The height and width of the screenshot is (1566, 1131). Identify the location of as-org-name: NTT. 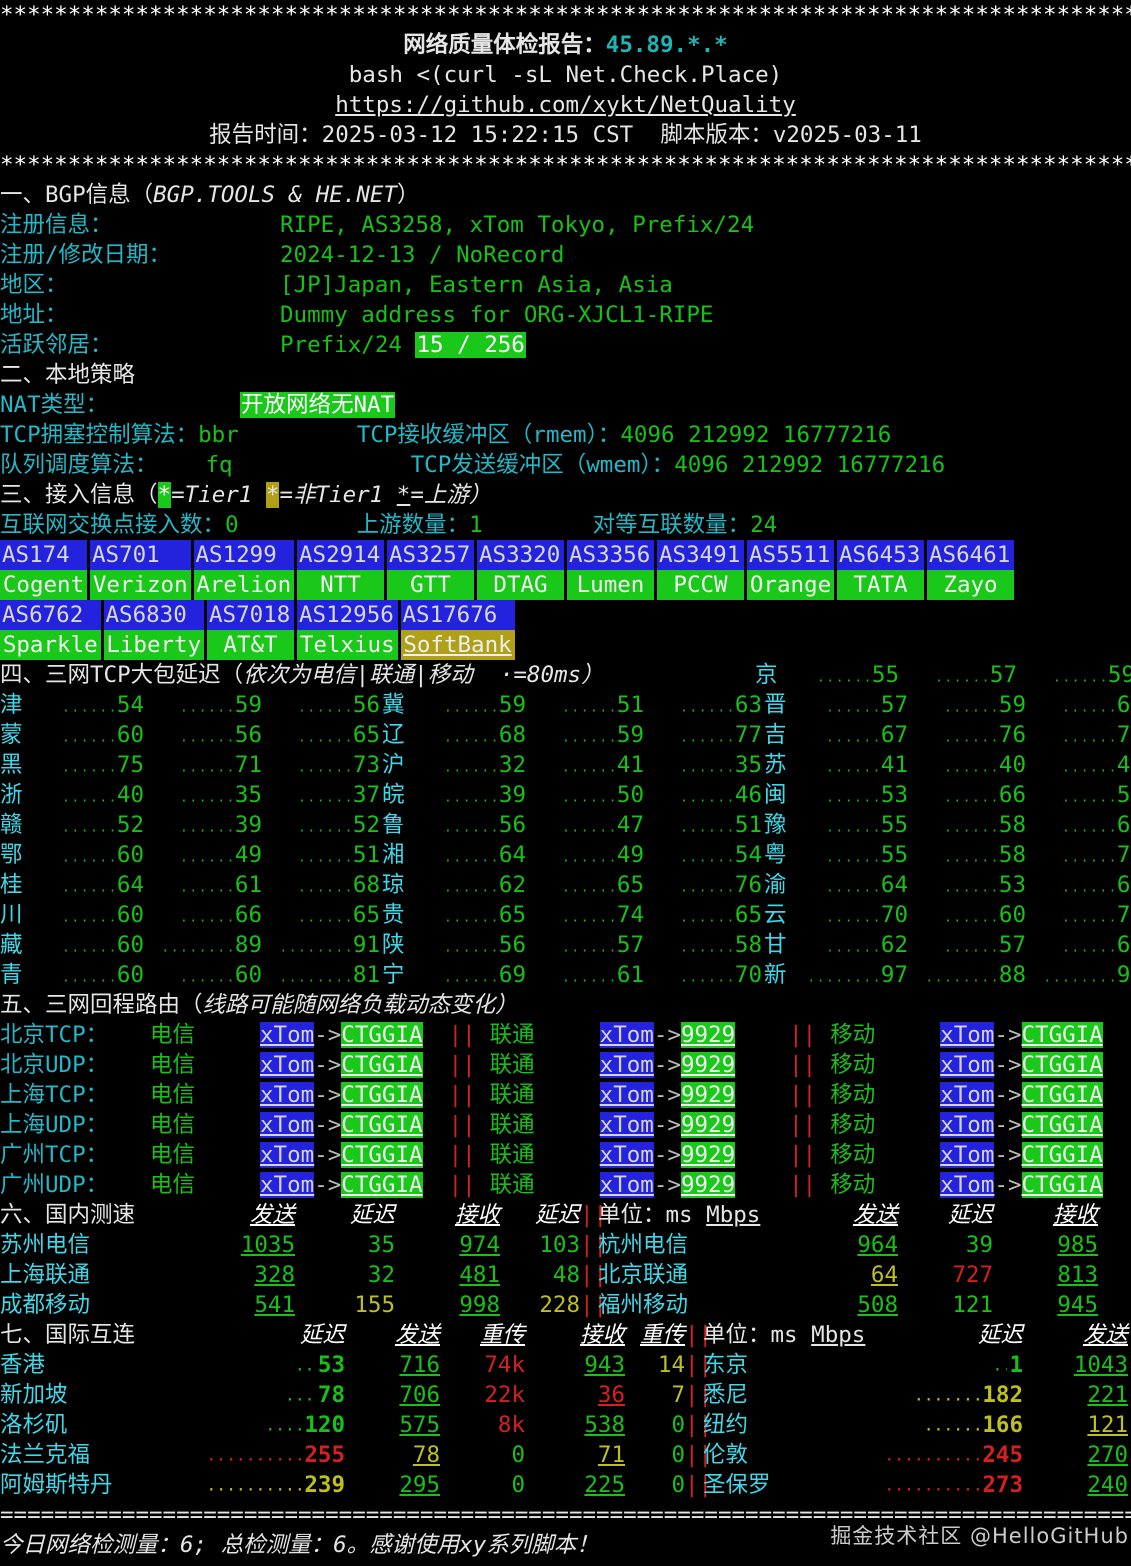
(340, 585).